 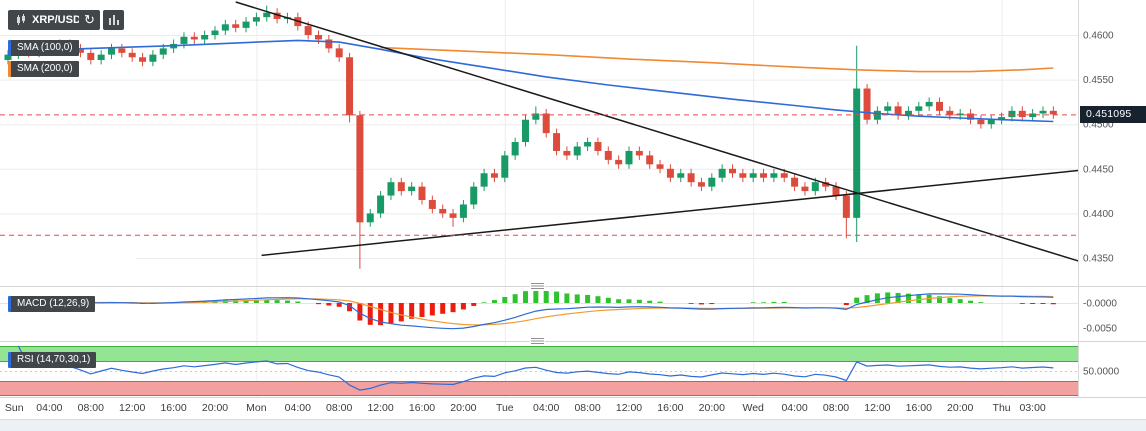 I want to click on svg-text: Tue, so click(x=505, y=408).